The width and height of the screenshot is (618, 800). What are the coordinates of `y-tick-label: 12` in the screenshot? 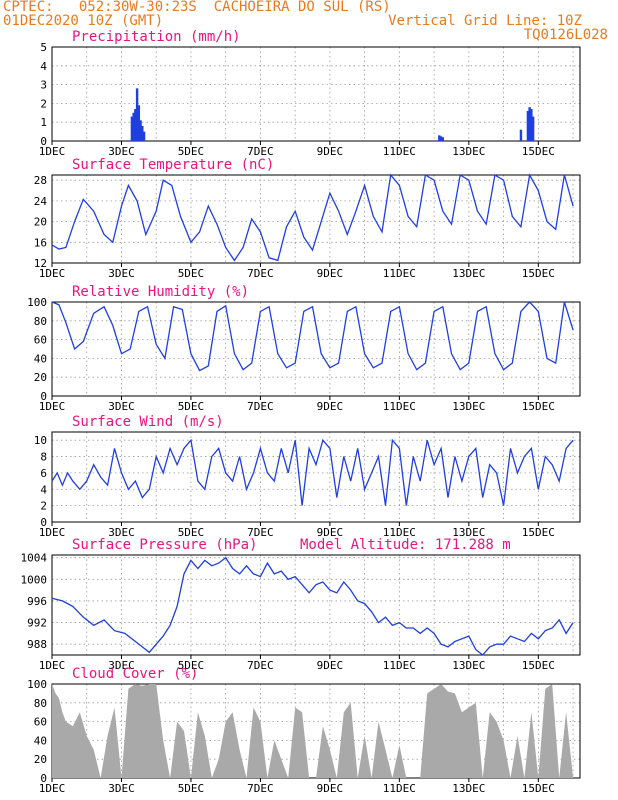 It's located at (40, 263).